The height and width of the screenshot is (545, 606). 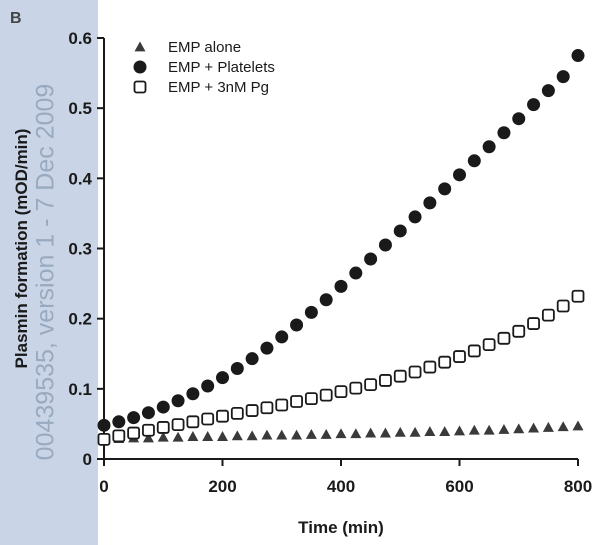 What do you see at coordinates (140, 46) in the screenshot?
I see `legend-marker-triangle` at bounding box center [140, 46].